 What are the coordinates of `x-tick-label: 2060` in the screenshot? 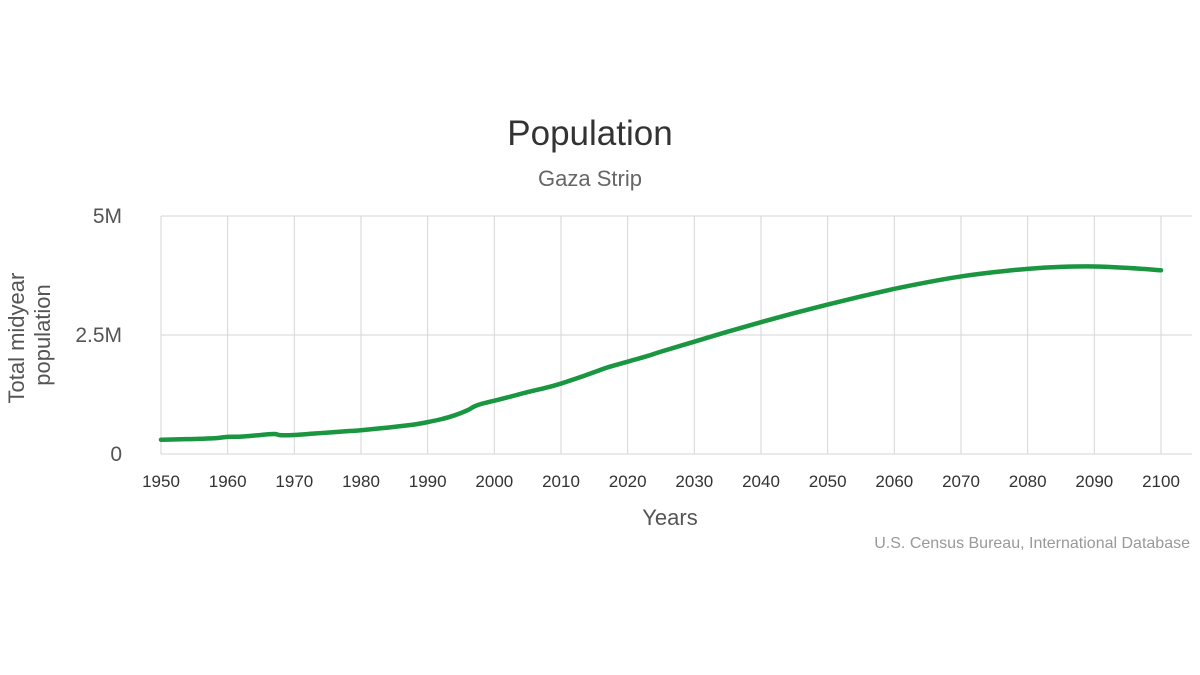 It's located at (894, 481).